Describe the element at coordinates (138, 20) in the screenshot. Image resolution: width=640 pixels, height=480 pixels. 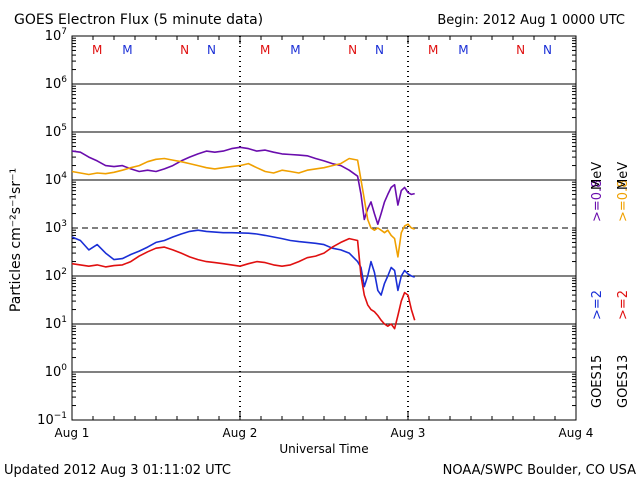
I see `chart-title: GOES Electron Flux (5 minute data)` at that location.